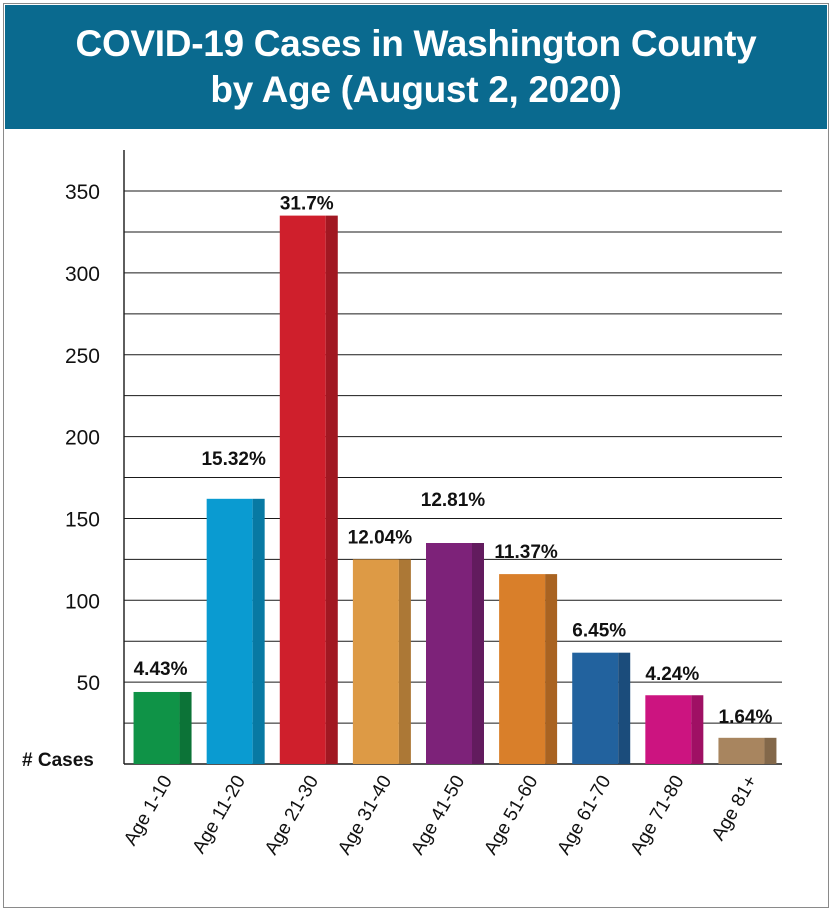  Describe the element at coordinates (672, 674) in the screenshot. I see `data-label: 4.24%` at that location.